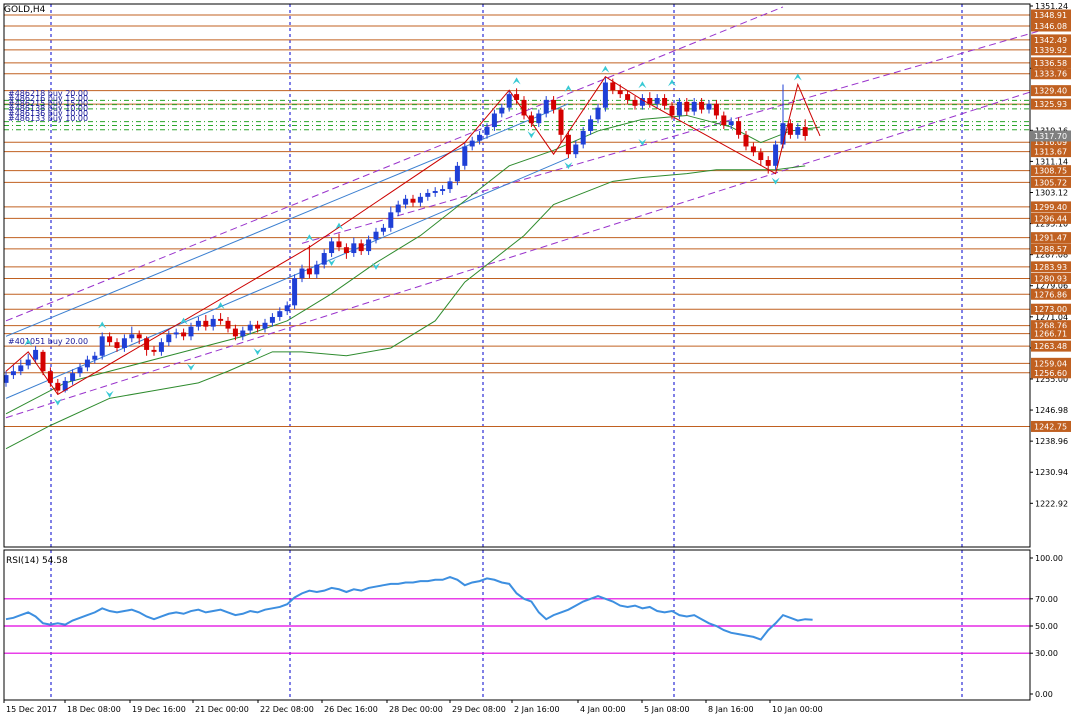  What do you see at coordinates (1051, 317) in the screenshot?
I see `price-axis-label: 1271.04` at bounding box center [1051, 317].